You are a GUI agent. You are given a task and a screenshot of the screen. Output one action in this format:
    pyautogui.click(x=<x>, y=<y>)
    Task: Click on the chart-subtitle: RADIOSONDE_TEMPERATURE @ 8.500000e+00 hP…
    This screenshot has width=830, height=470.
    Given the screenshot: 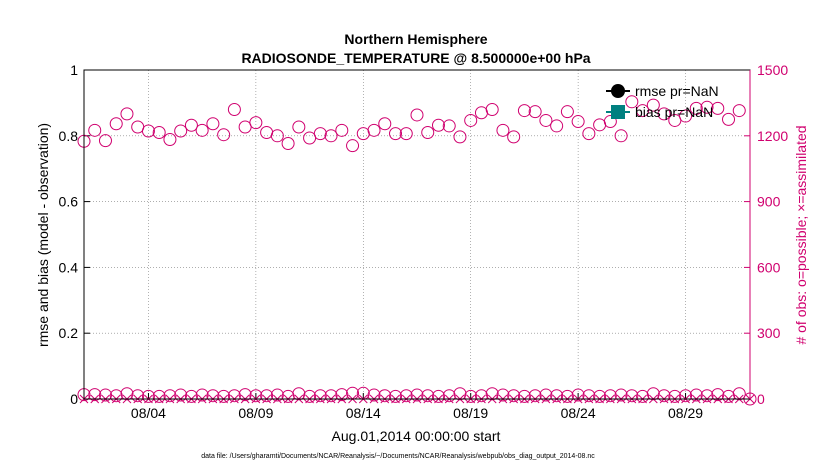 What is the action you would take?
    pyautogui.click(x=415, y=58)
    